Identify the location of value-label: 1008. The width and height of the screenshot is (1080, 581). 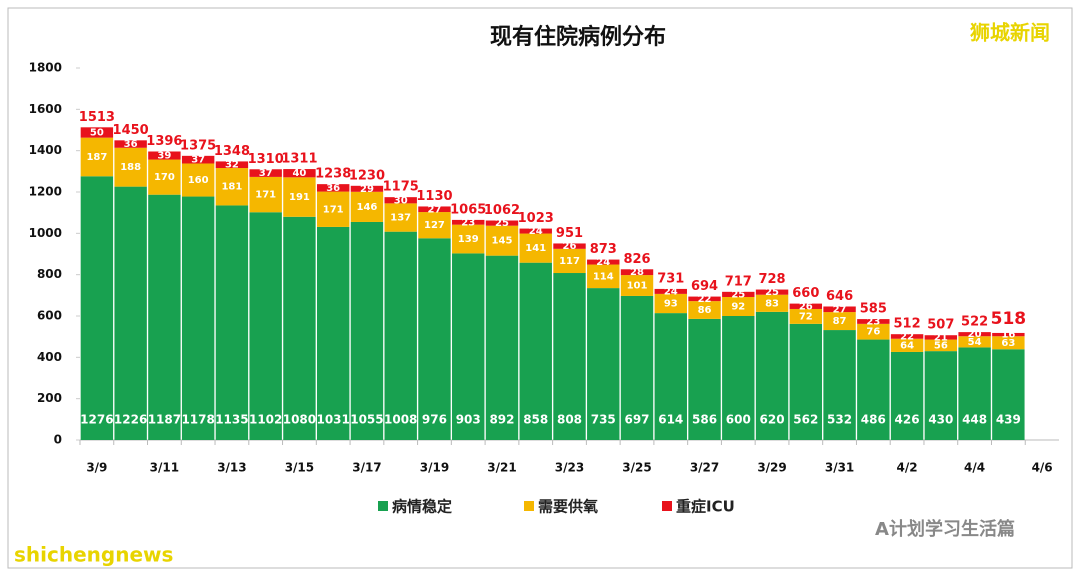
(400, 420).